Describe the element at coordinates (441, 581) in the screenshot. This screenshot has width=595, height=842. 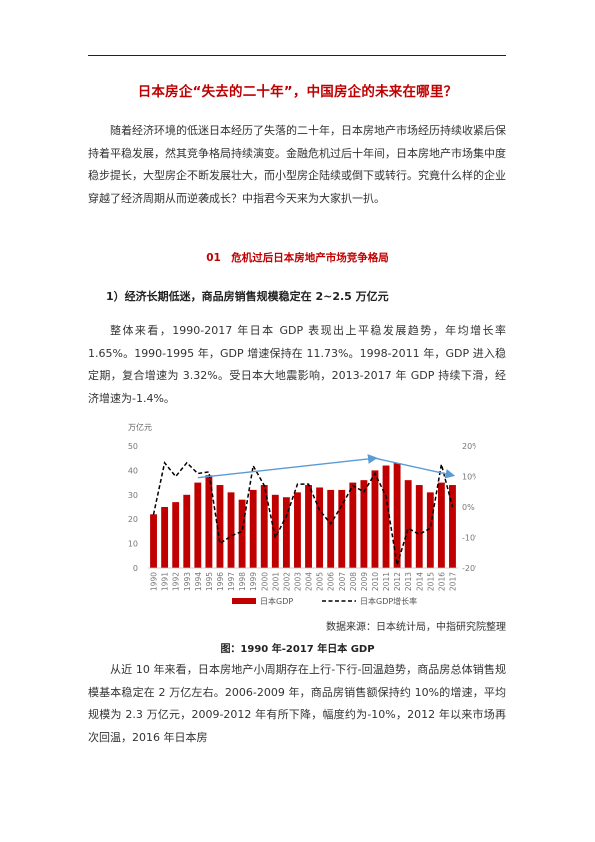
I see `x-tick-label: 2016` at that location.